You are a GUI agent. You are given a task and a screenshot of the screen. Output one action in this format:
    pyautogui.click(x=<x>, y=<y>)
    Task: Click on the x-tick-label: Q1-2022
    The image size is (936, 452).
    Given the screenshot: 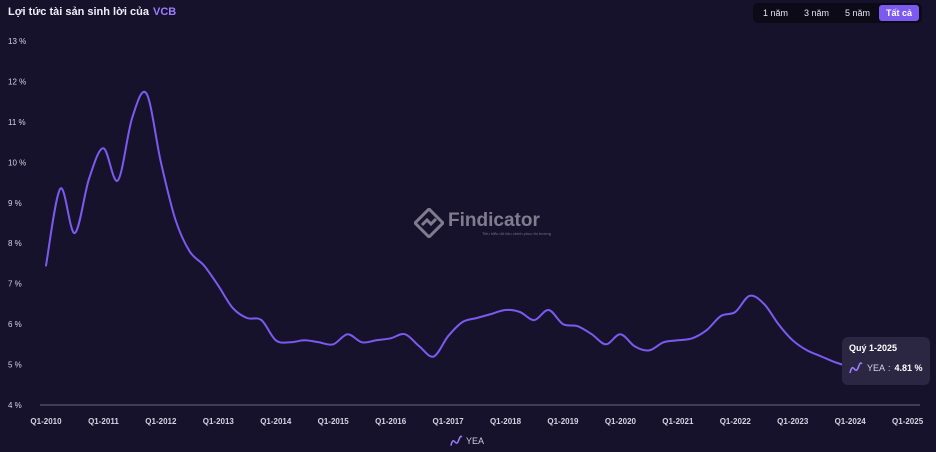 What is the action you would take?
    pyautogui.click(x=736, y=421)
    